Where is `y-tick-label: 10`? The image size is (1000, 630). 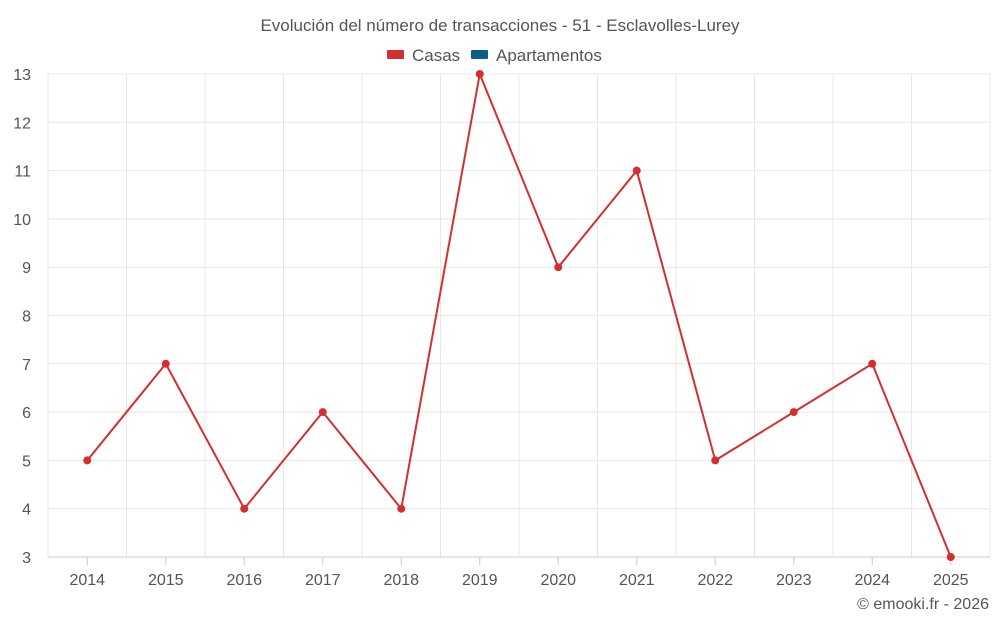
y-tick-label: 10 is located at coordinates (22, 220).